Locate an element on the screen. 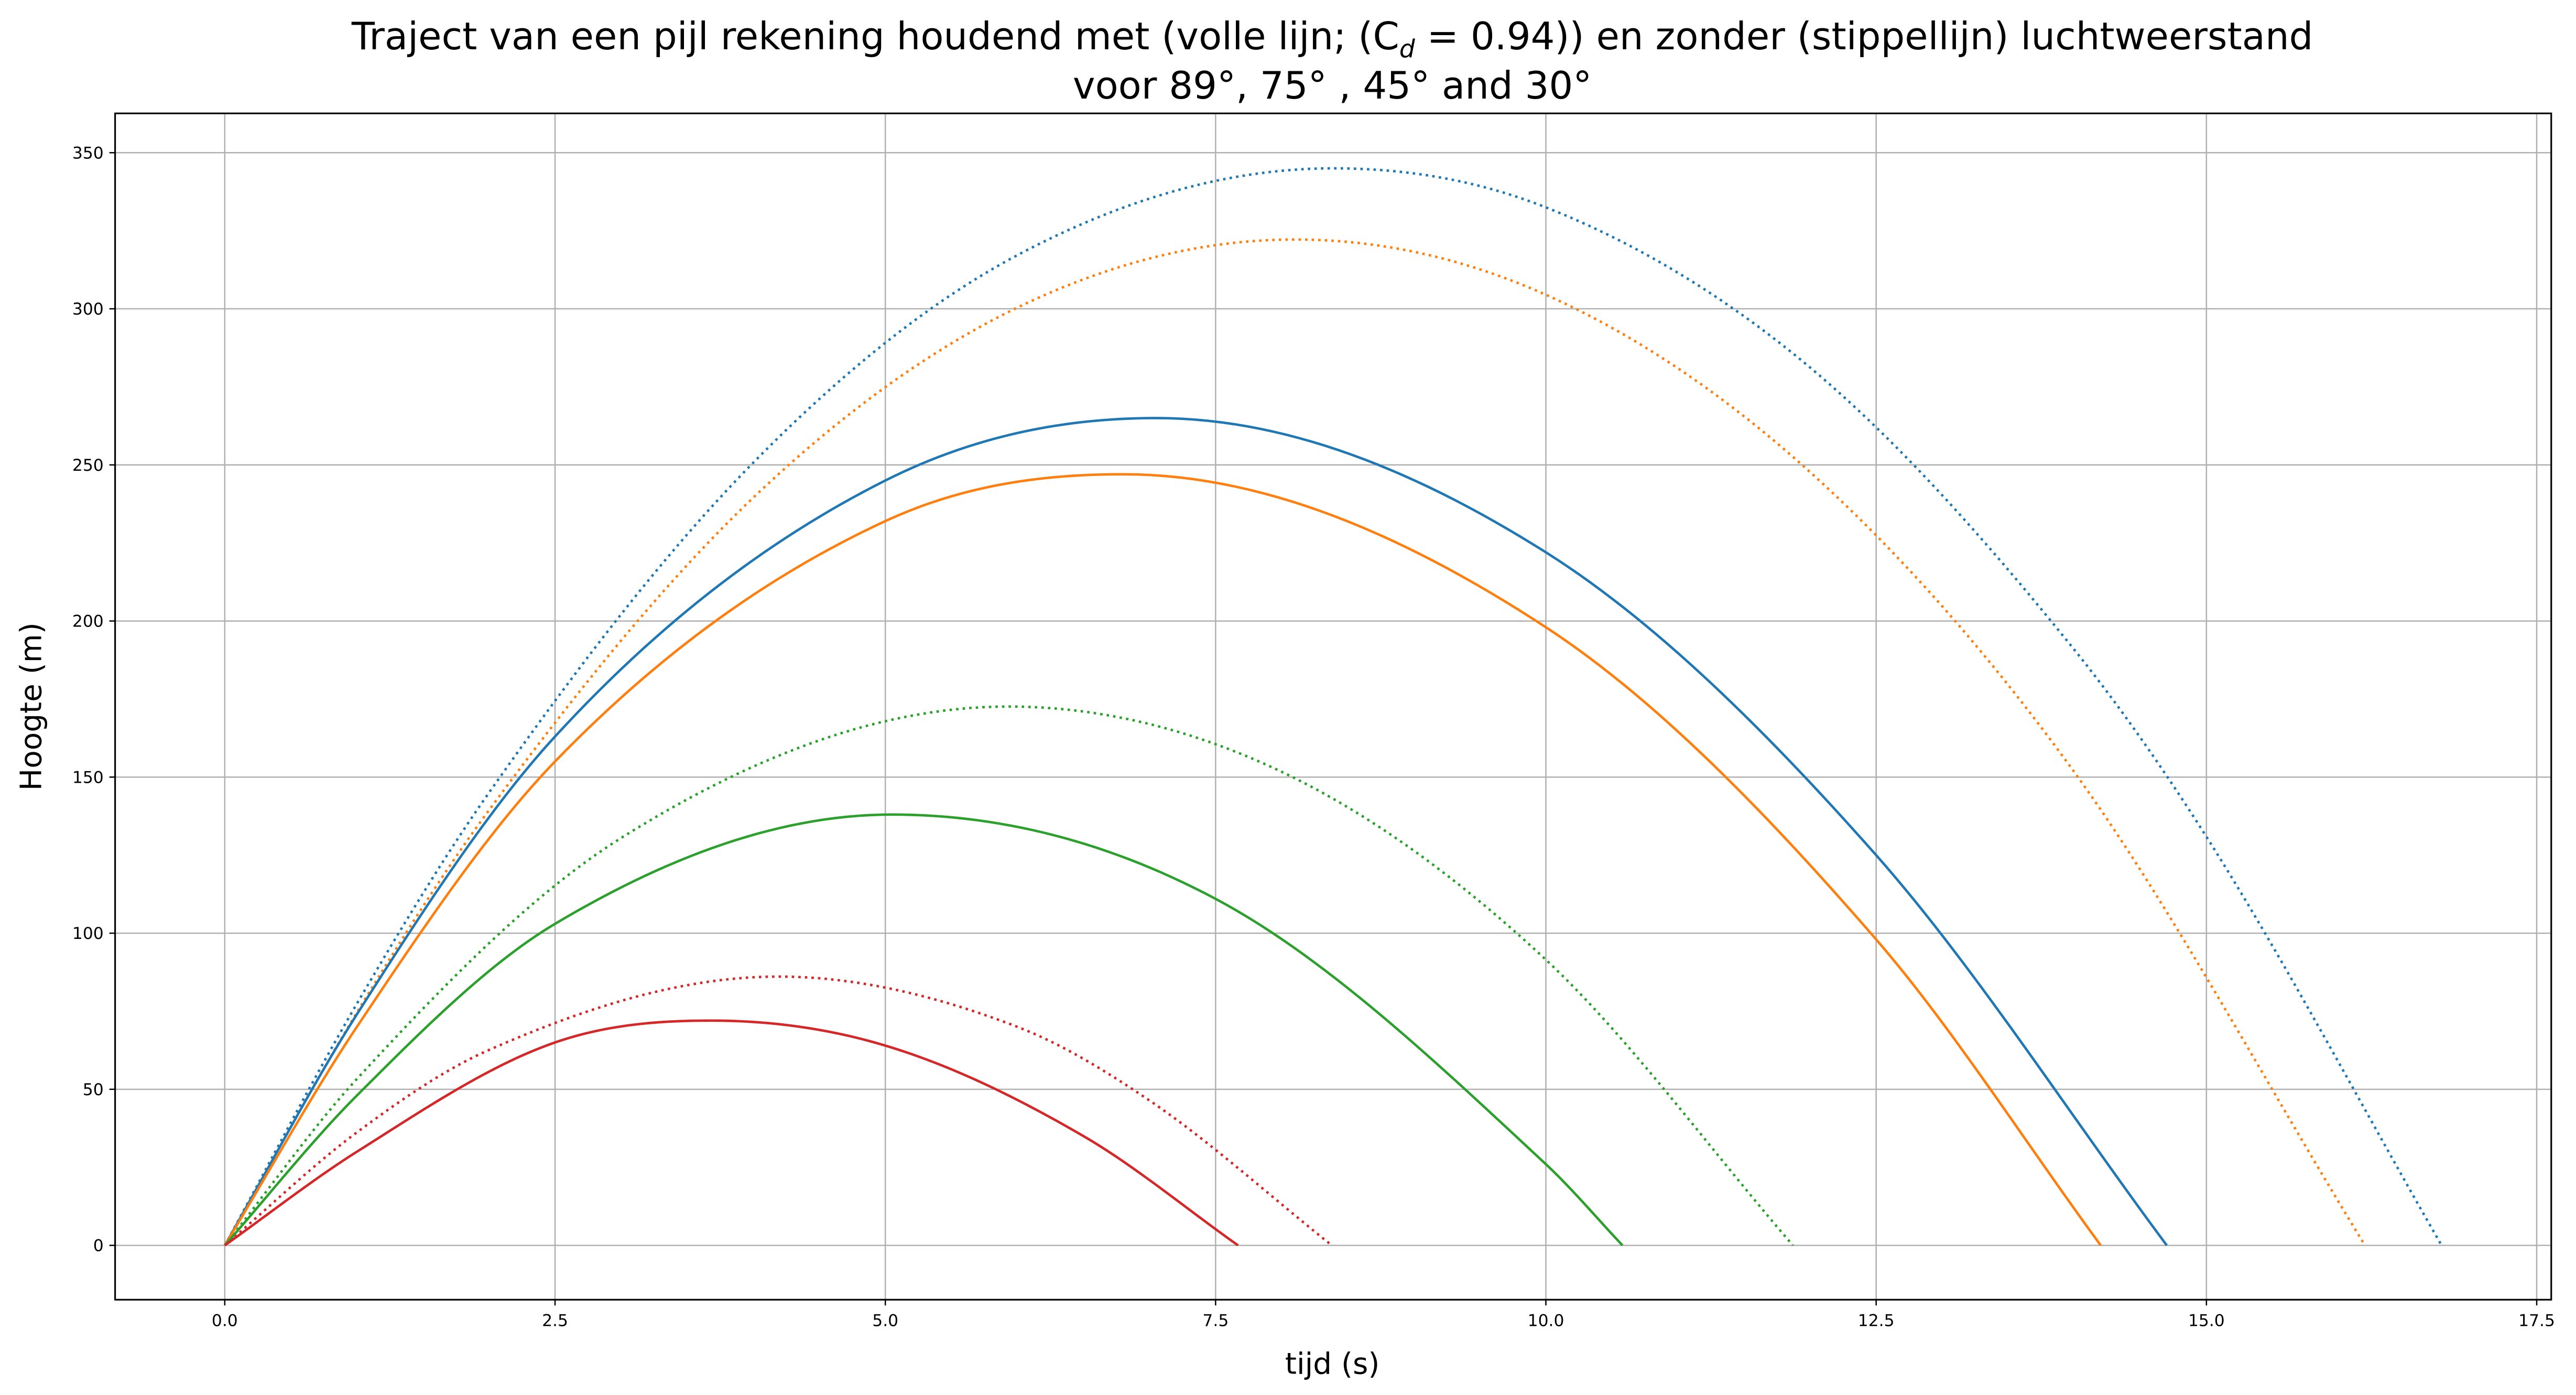  x-tick-label: 7.5 is located at coordinates (1215, 1320).